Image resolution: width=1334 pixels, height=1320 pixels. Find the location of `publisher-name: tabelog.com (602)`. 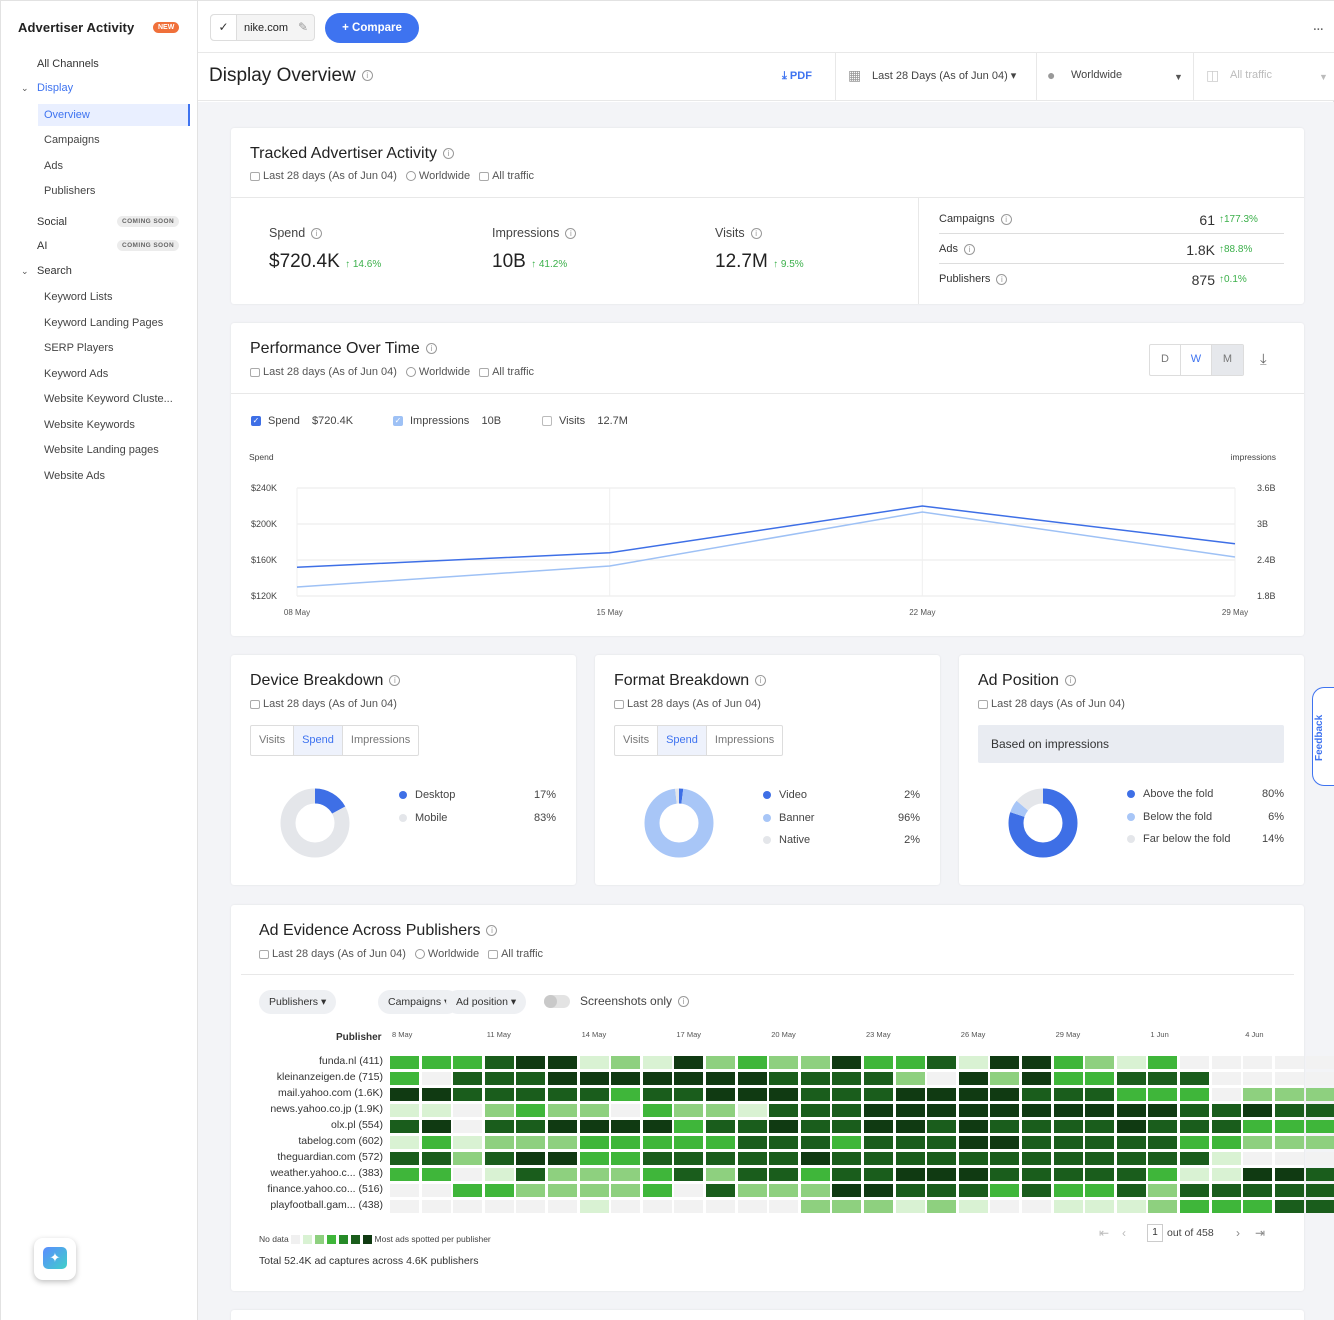

publisher-name: tabelog.com (602) is located at coordinates (340, 1141).